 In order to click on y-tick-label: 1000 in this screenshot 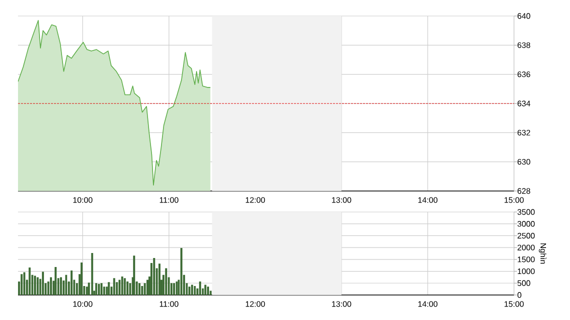, I will do `click(526, 271)`.